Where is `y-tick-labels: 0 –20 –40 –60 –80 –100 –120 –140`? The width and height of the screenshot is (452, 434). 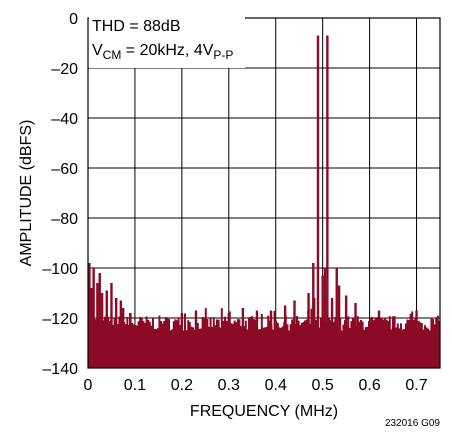 y-tick-labels: 0 –20 –40 –60 –80 –100 –120 –140 is located at coordinates (60, 194).